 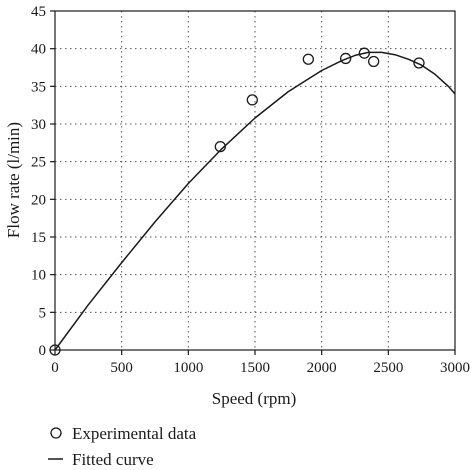 What do you see at coordinates (38, 163) in the screenshot?
I see `y-tick-label: 25` at bounding box center [38, 163].